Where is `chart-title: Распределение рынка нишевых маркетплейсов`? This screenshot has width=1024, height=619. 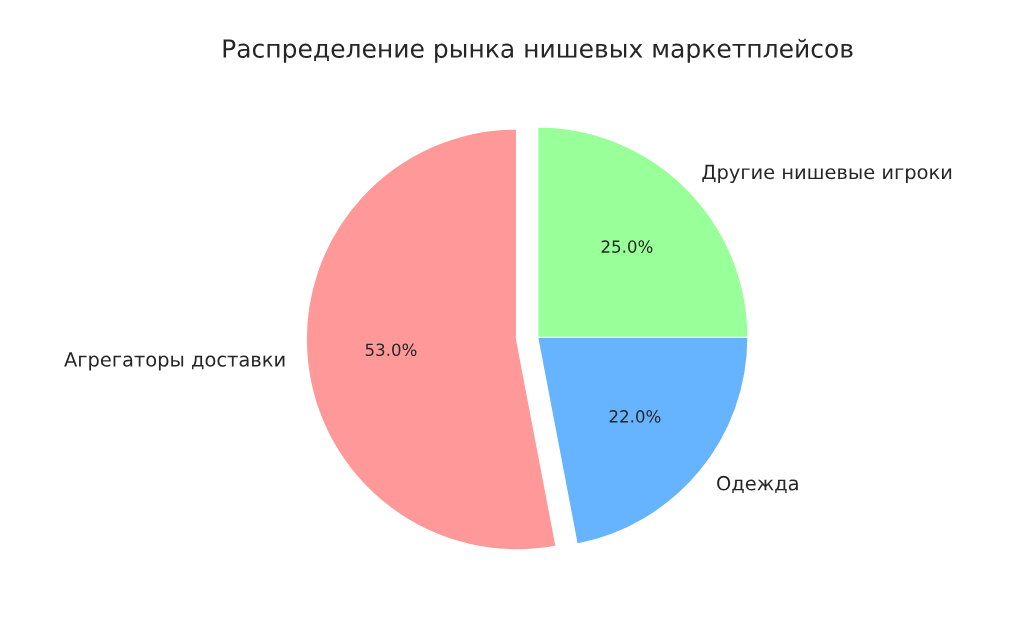
chart-title: Распределение рынка нишевых маркетплейсов is located at coordinates (538, 50).